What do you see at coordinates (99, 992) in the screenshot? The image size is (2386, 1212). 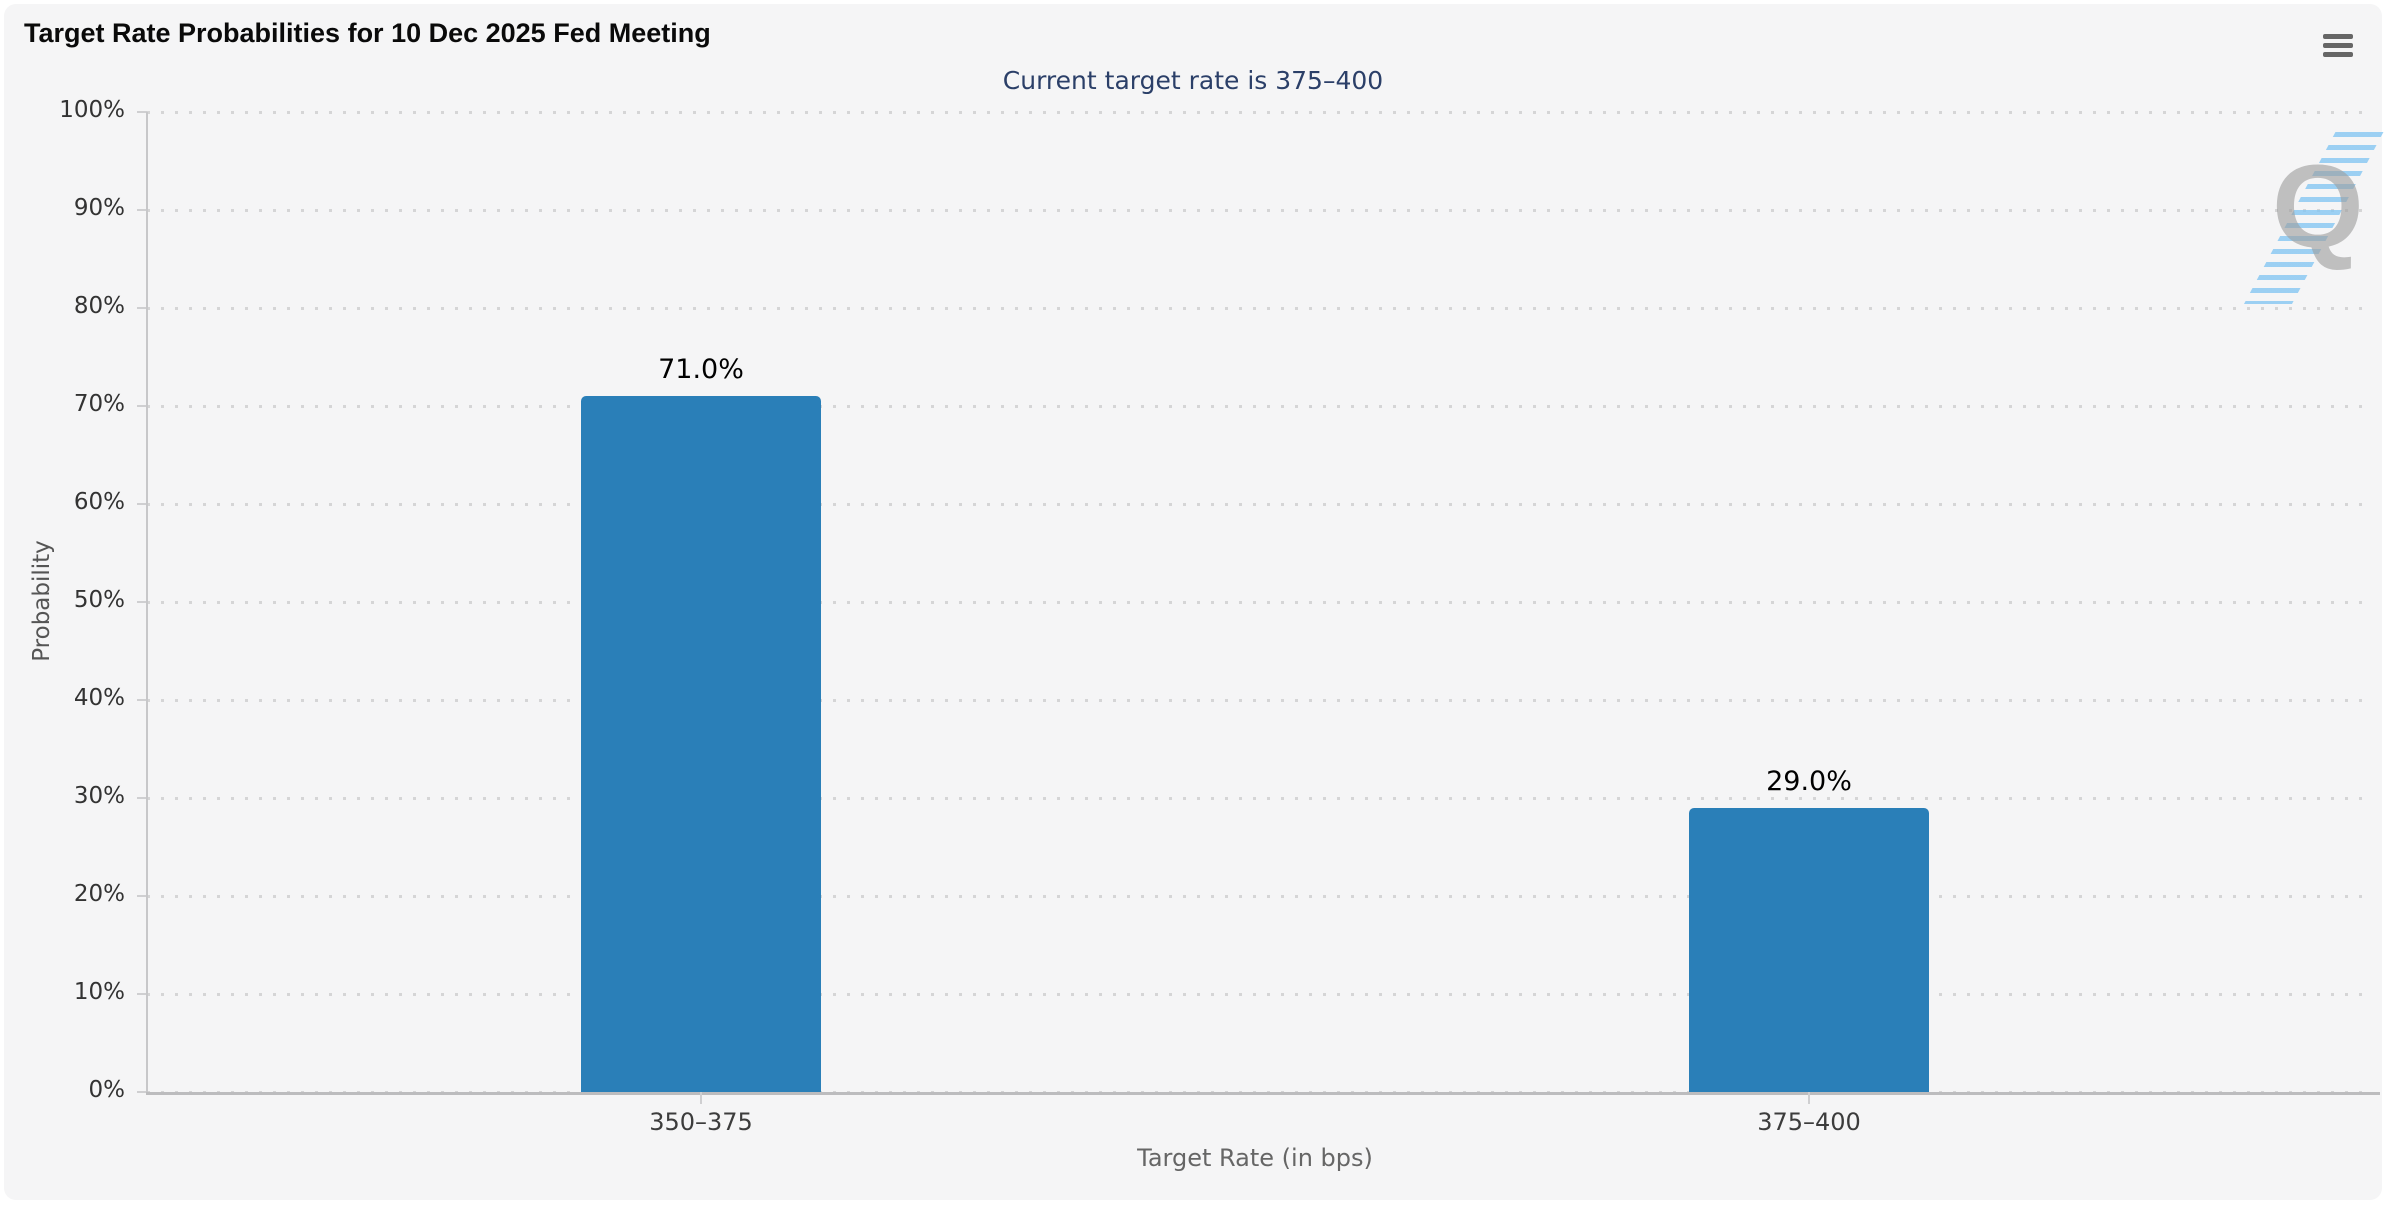 I see `y-tick-label: 10%` at bounding box center [99, 992].